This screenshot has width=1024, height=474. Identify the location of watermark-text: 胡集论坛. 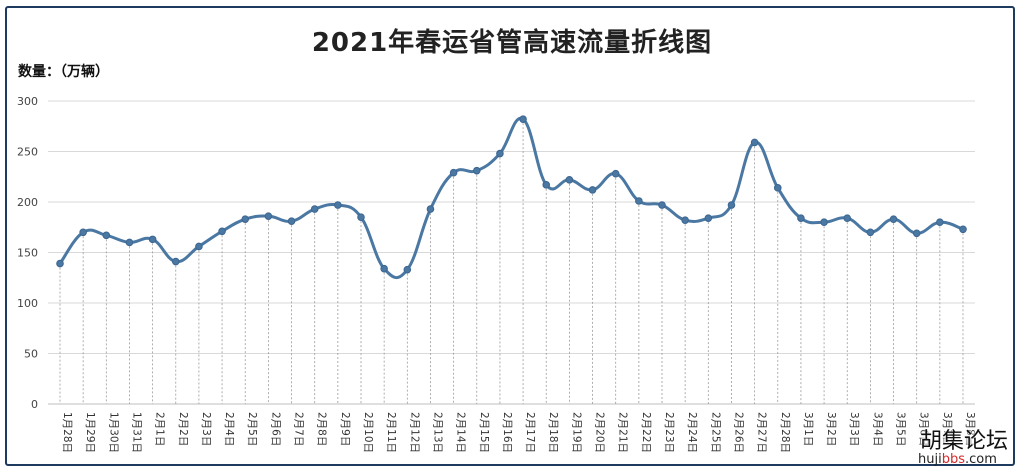
(964, 441).